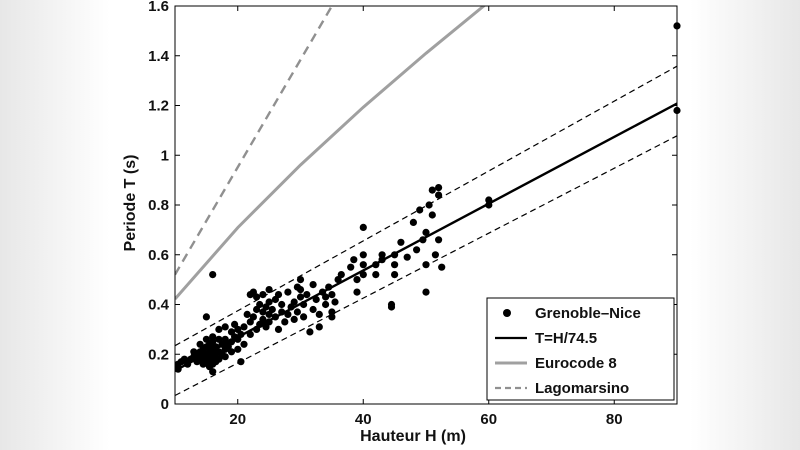  Describe the element at coordinates (165, 404) in the screenshot. I see `y-tick-label: 0` at that location.